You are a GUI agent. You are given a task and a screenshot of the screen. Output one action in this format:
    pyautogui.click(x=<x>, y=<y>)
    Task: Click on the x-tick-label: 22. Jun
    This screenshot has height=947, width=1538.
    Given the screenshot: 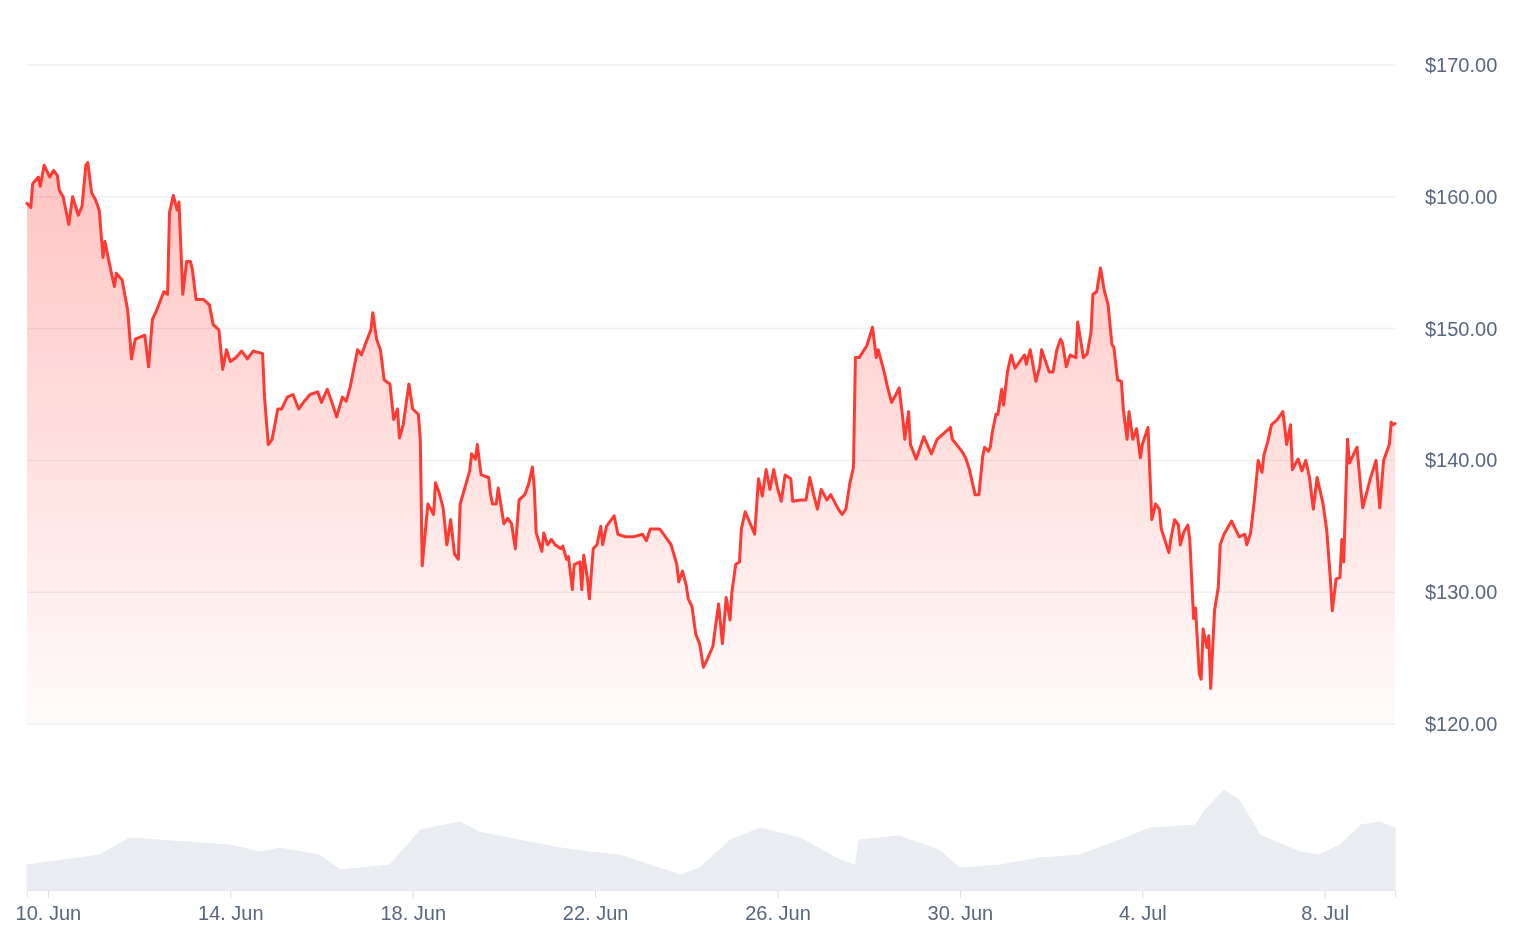 What is the action you would take?
    pyautogui.click(x=595, y=913)
    